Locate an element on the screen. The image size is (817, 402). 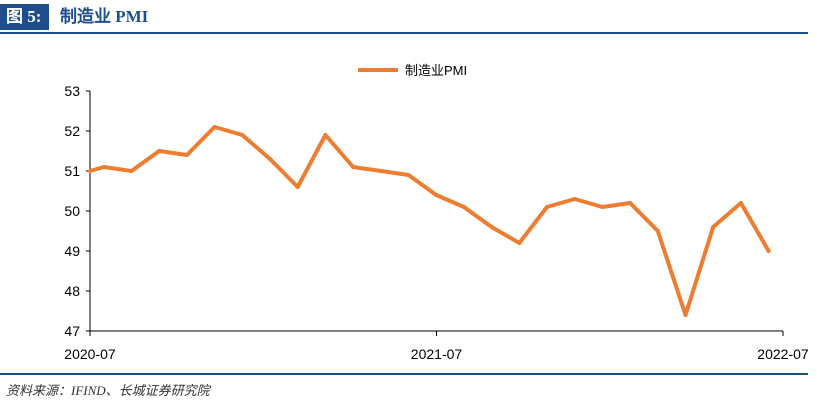
figure-title: 制造业 PMI is located at coordinates (104, 16).